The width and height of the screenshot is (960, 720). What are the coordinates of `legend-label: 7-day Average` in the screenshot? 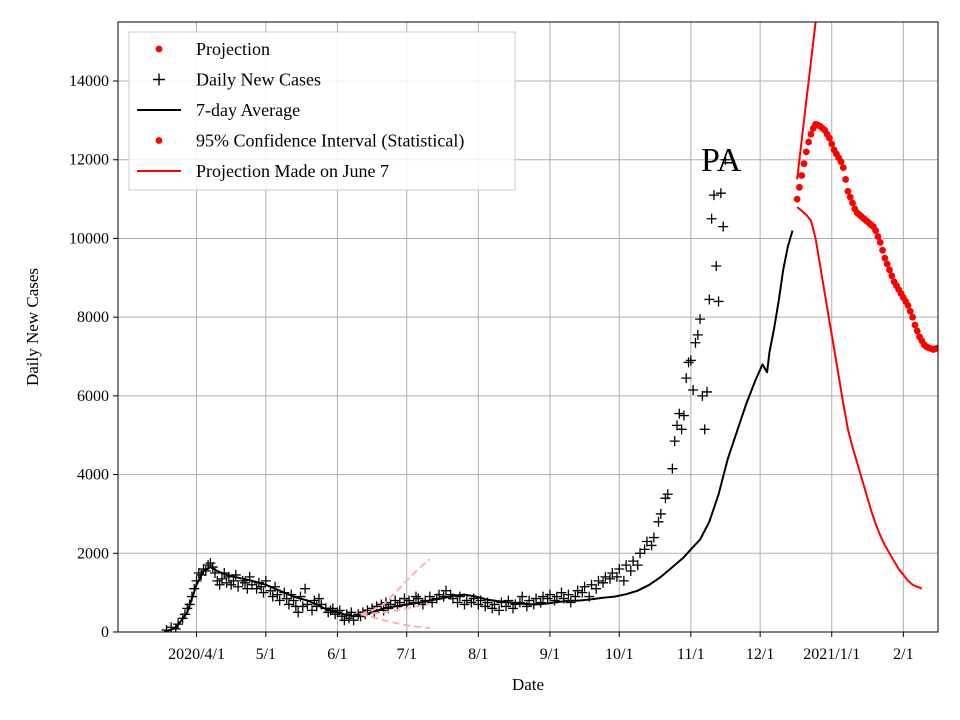 It's located at (248, 110).